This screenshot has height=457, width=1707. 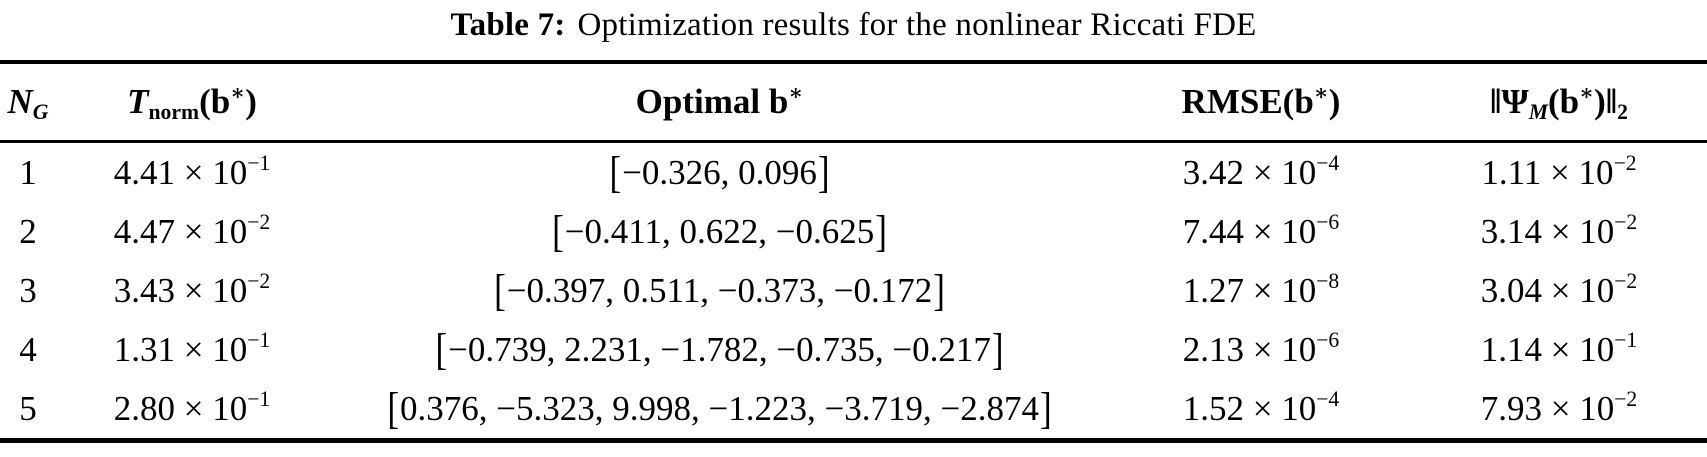 I want to click on sci-base: 7.44 × 10, so click(x=1249, y=231).